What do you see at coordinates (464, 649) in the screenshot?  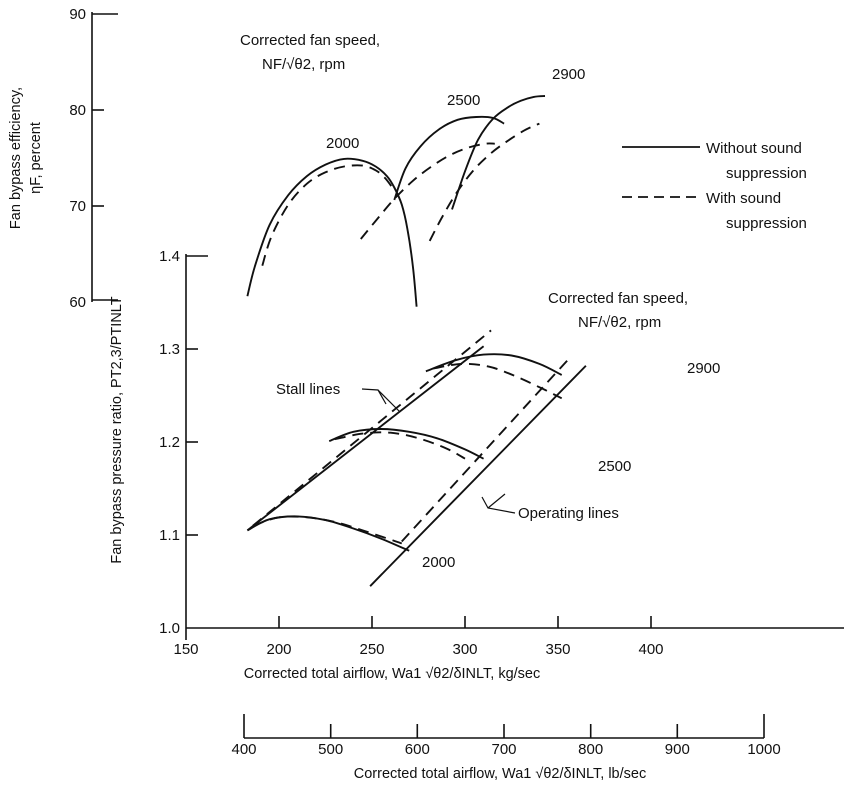 I see `airflow-kg-tick-label-300: 300` at bounding box center [464, 649].